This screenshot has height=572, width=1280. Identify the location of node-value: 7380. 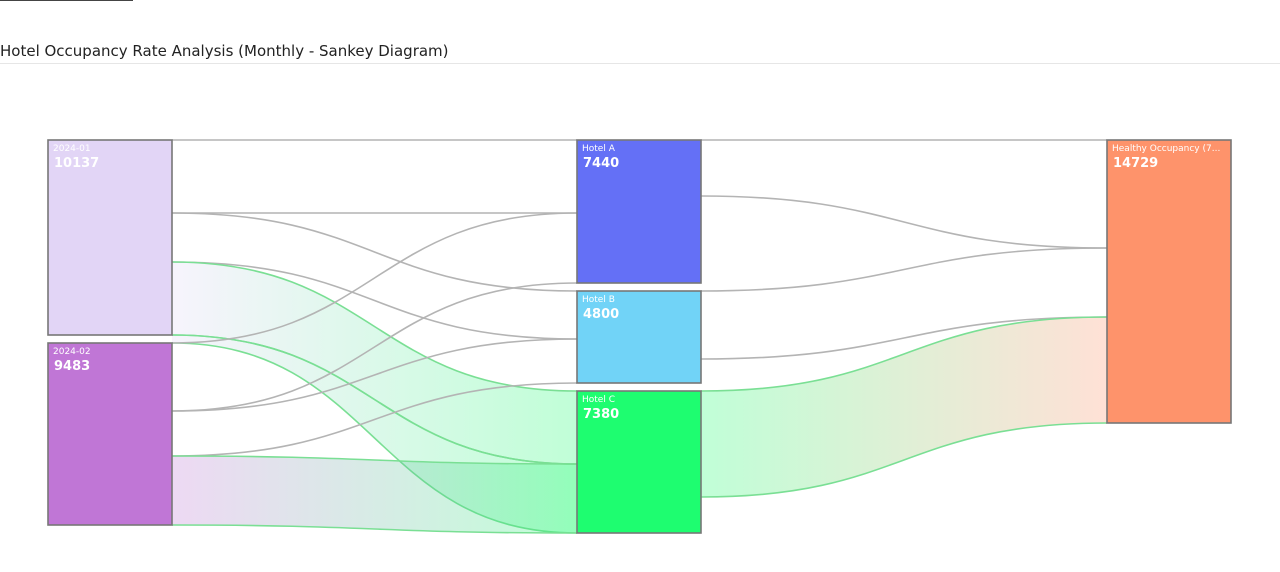
(601, 414).